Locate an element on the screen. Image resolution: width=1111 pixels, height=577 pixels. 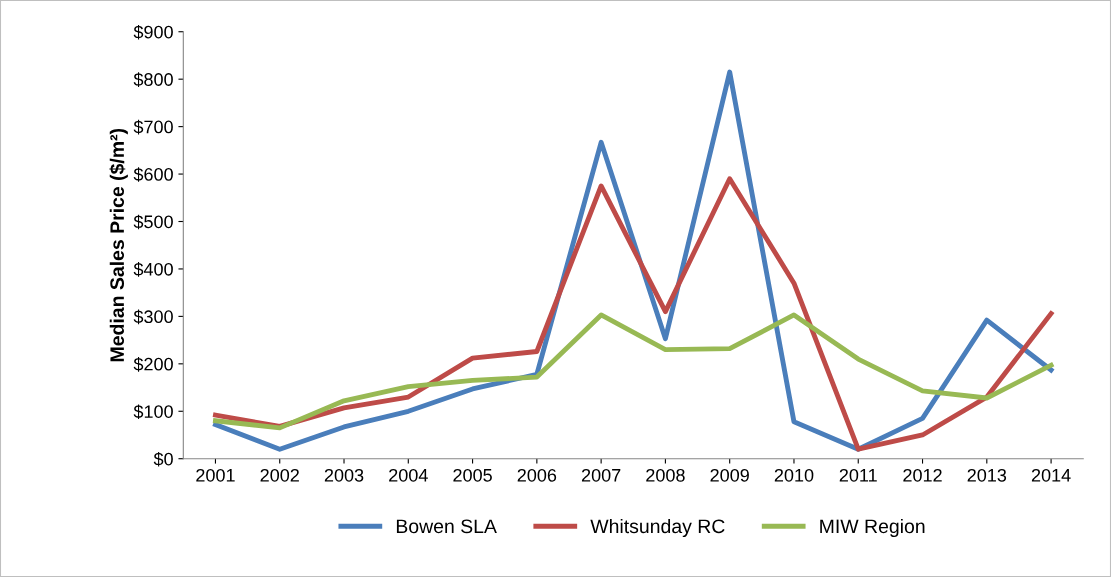
y-axis-title: Median Sales Price ($/m²) is located at coordinates (118, 245).